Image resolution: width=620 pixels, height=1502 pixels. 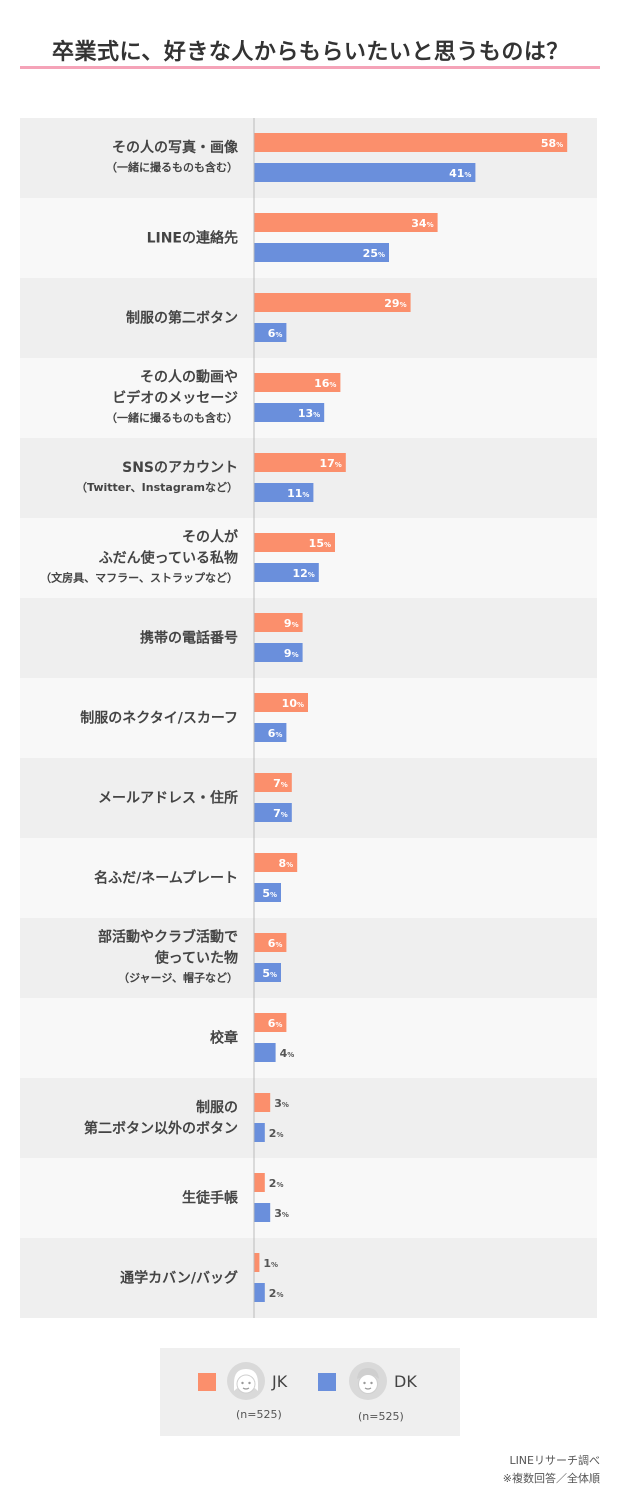 I want to click on value-label-jk: 2%, so click(x=276, y=1183).